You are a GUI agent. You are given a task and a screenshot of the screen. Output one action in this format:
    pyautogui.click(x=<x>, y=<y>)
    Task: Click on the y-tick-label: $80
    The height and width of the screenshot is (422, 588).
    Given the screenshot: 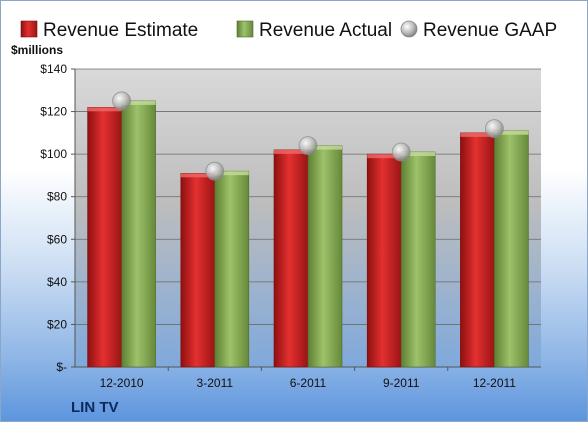 What is the action you would take?
    pyautogui.click(x=57, y=197)
    